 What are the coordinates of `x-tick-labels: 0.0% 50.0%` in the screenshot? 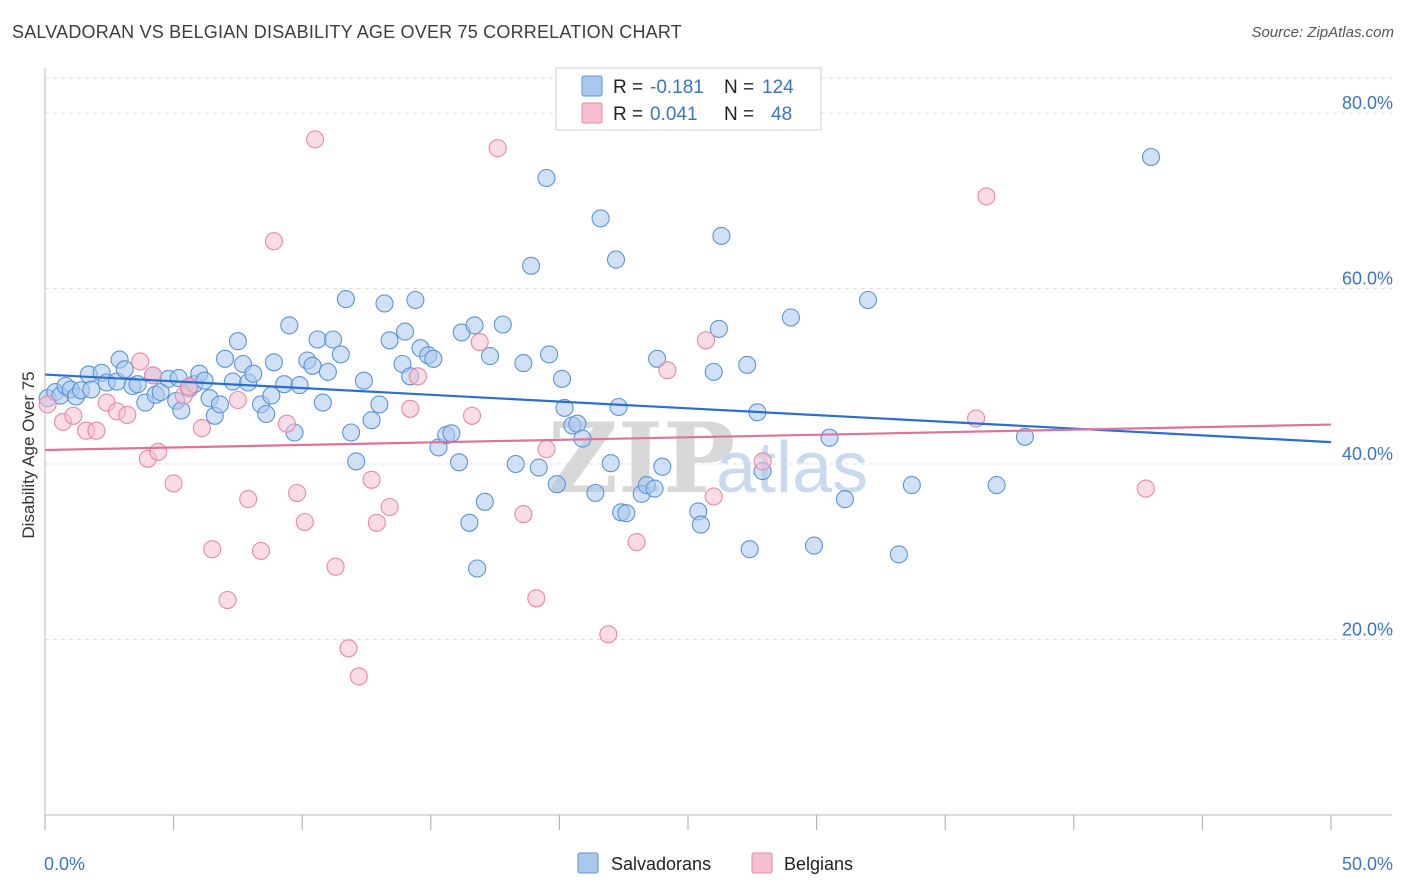 It's located at (718, 864).